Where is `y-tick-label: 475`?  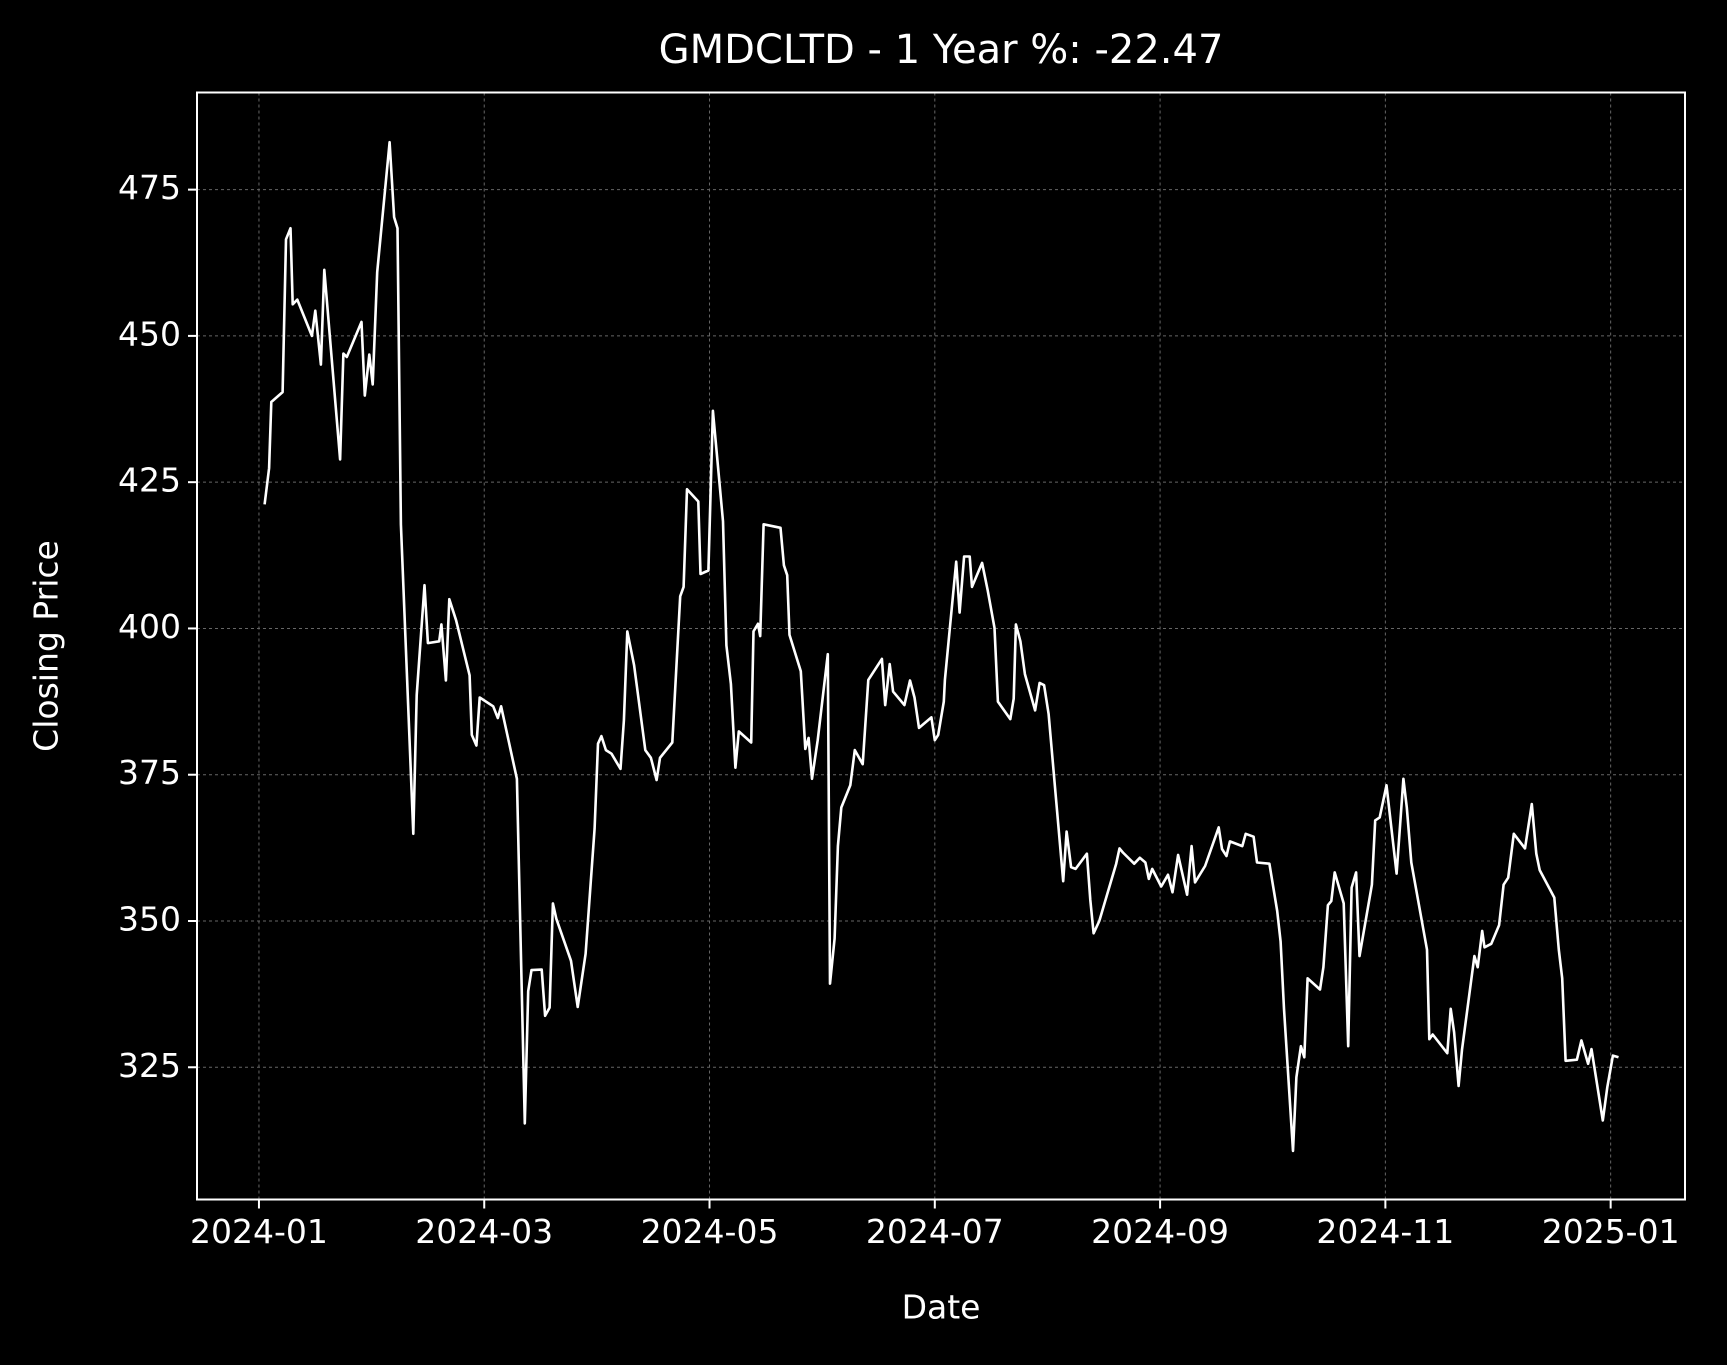 y-tick-label: 475 is located at coordinates (149, 187).